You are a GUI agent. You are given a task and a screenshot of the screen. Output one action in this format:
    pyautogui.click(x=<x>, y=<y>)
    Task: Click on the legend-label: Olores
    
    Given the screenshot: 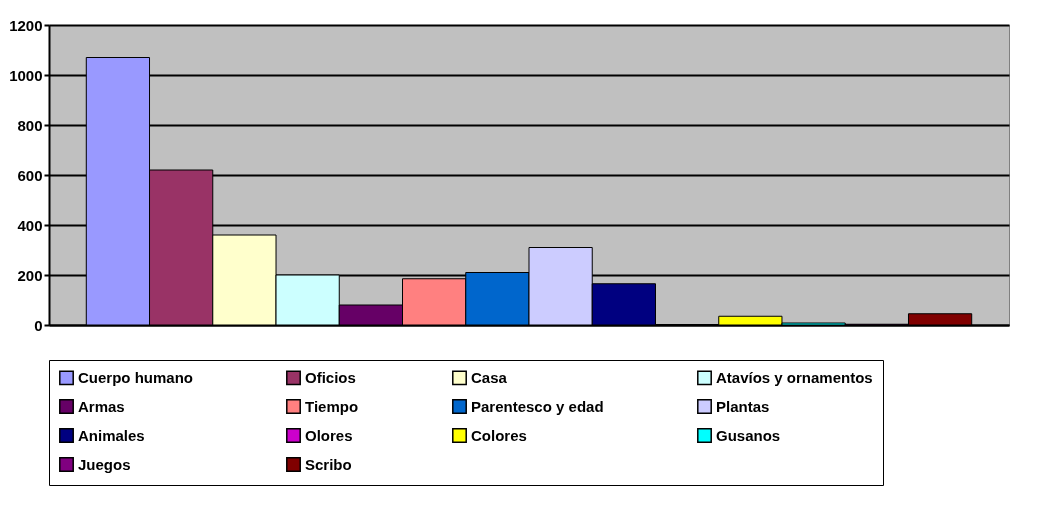 What is the action you would take?
    pyautogui.click(x=329, y=435)
    